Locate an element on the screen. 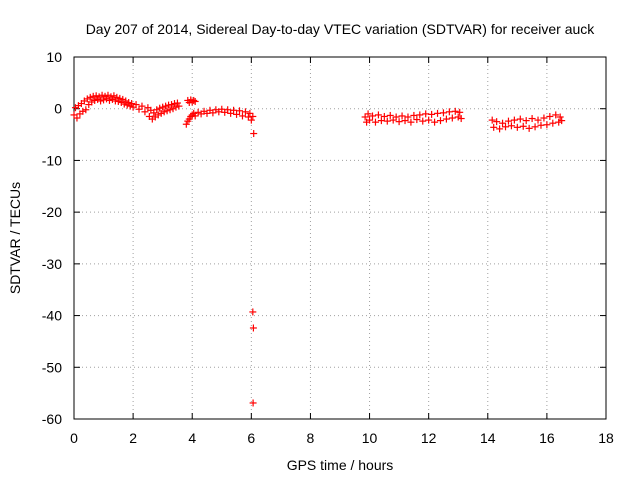  x-tick-label: 12 is located at coordinates (429, 438).